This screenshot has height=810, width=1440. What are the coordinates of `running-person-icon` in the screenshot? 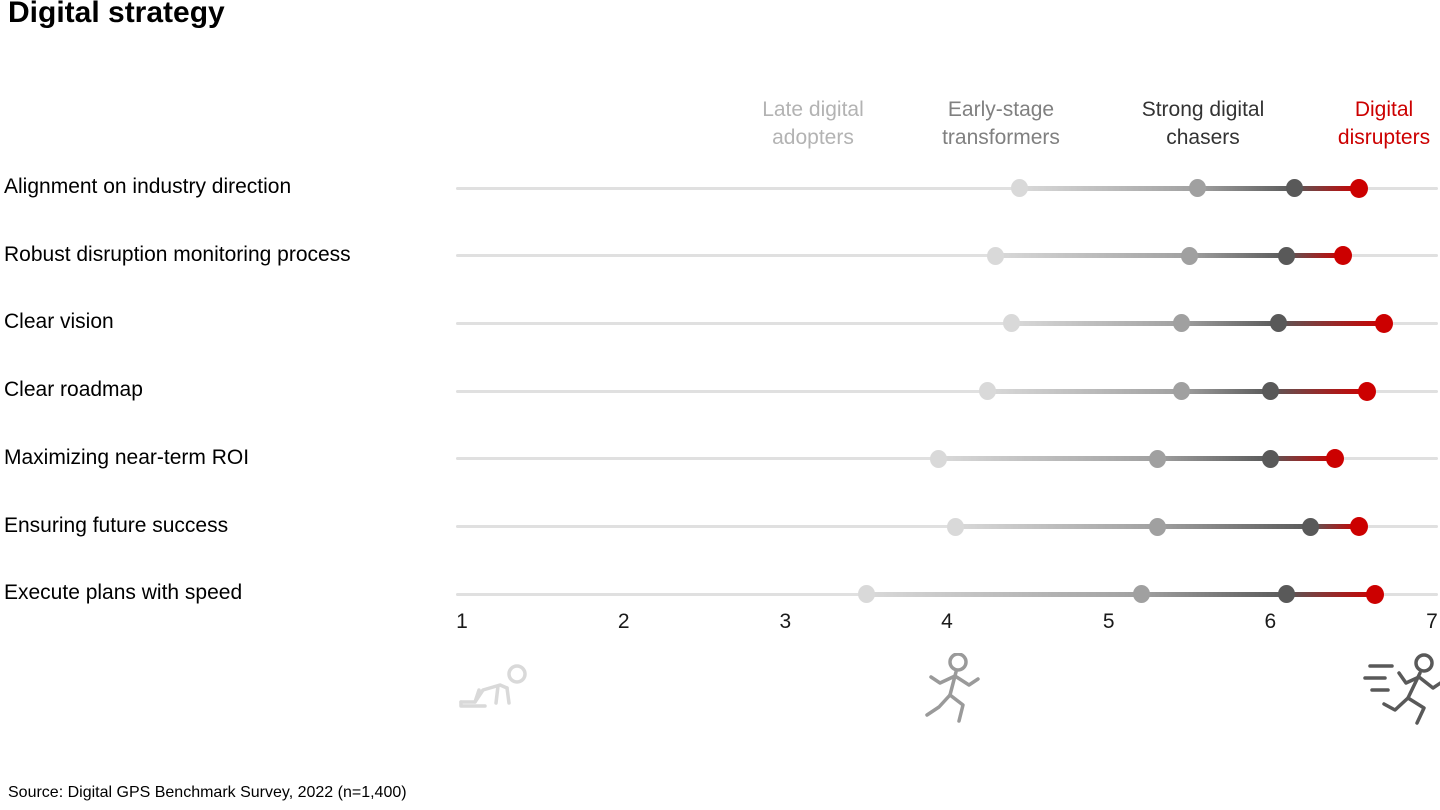 It's located at (952, 688).